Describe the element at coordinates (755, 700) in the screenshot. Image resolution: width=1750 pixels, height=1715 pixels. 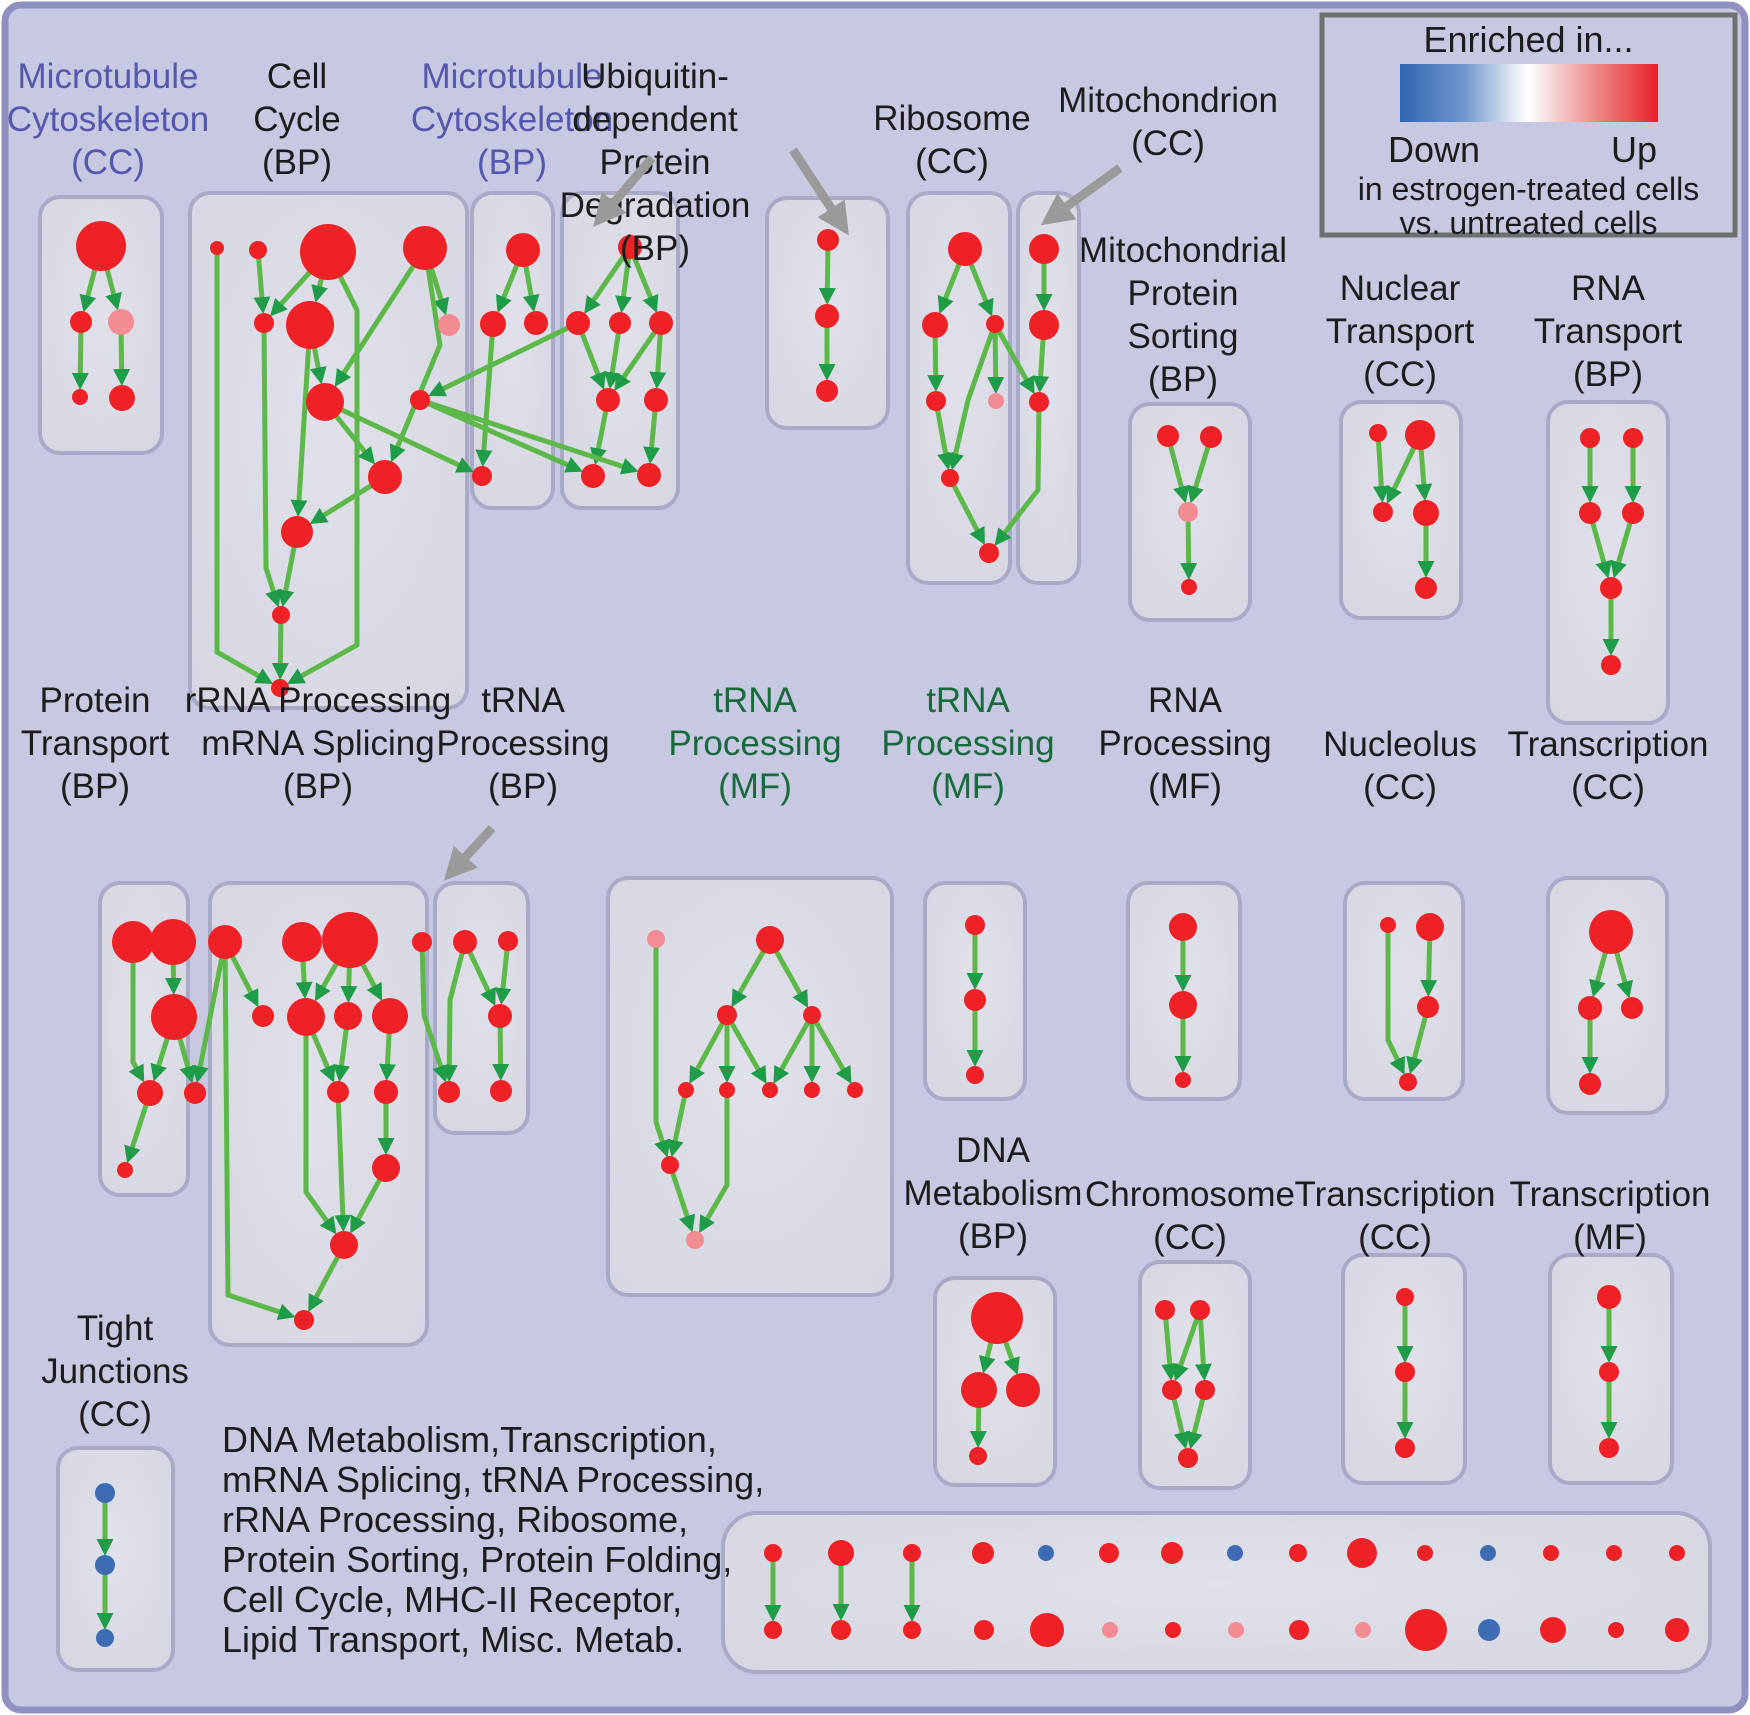
I see `trna-mf-big-label-line-0: tRNA` at that location.